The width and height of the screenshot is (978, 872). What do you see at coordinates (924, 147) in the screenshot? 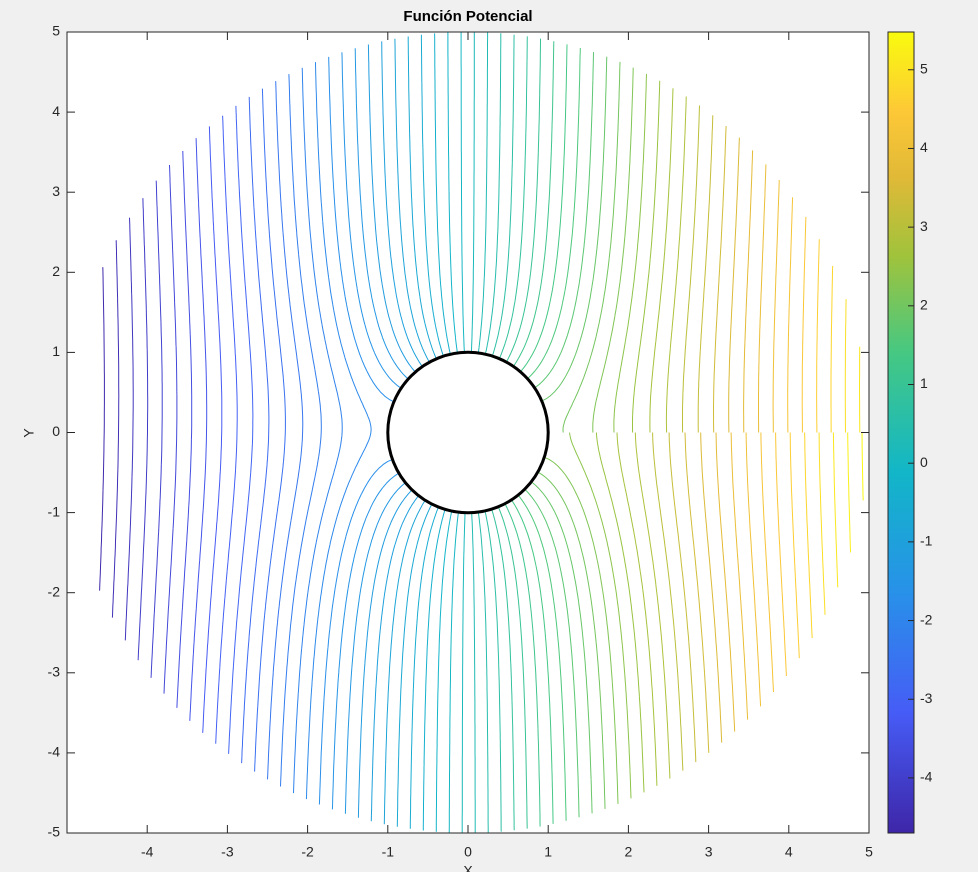
I see `colorbar-tick-label: 4` at bounding box center [924, 147].